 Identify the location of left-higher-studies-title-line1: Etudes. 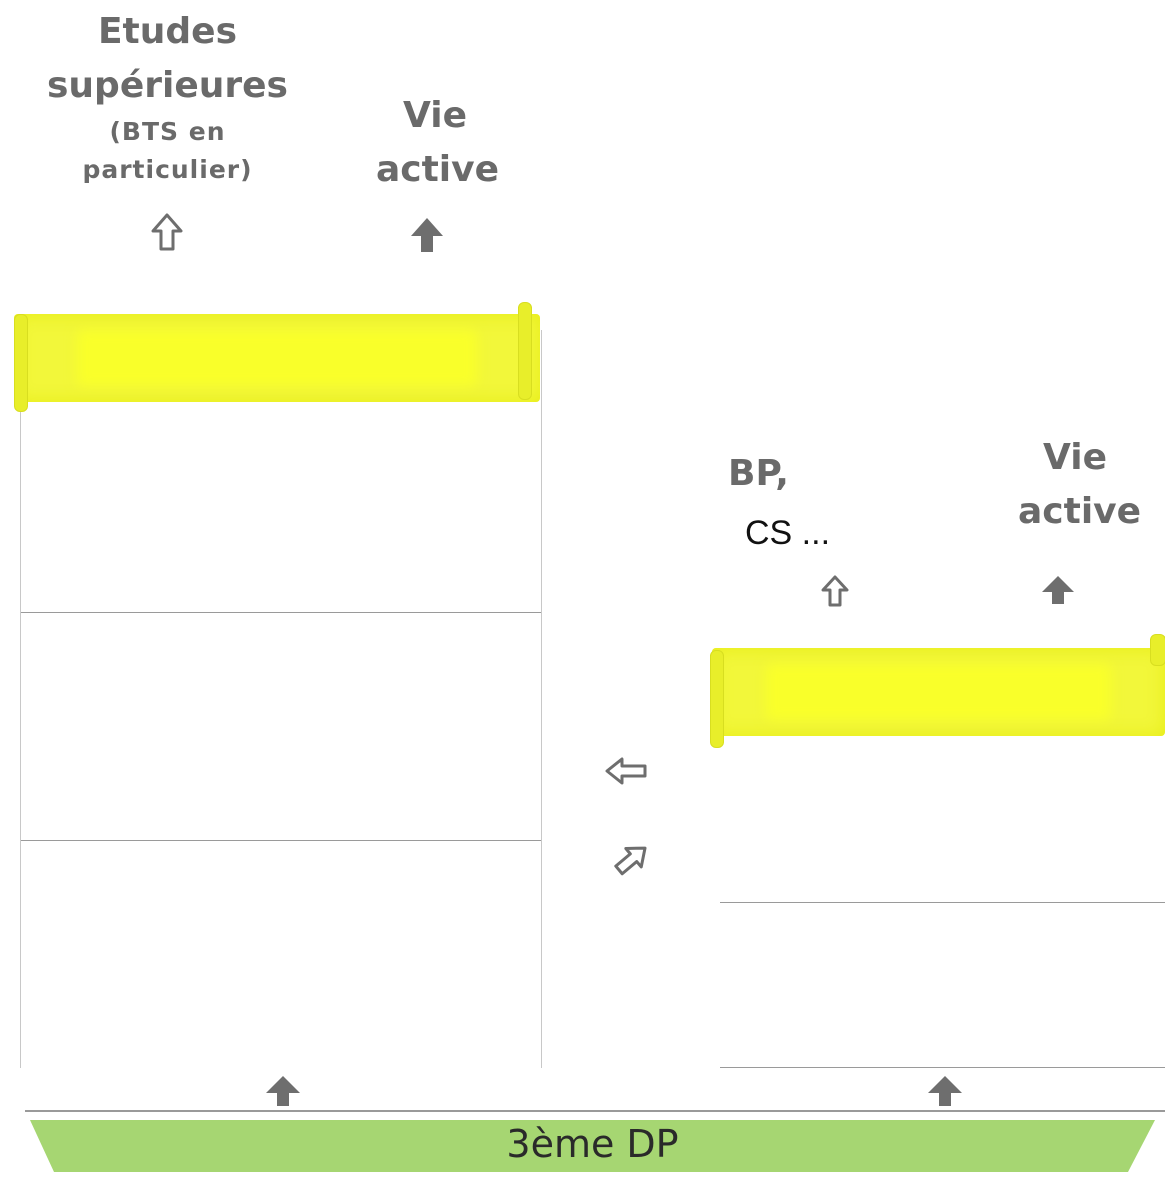
(167, 31).